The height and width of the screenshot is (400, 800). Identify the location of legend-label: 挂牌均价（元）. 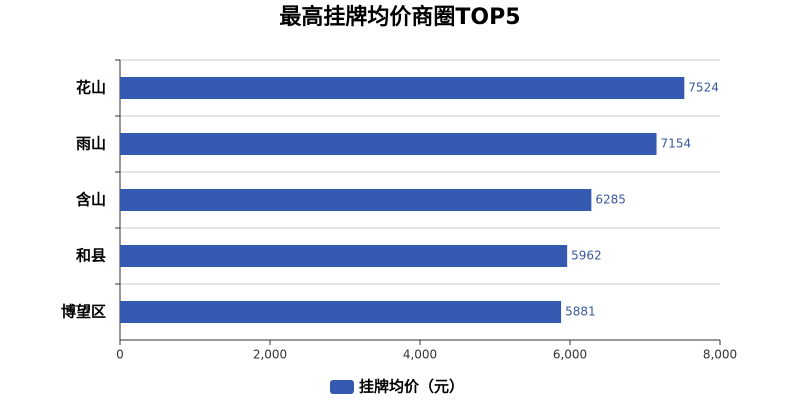
(411, 387).